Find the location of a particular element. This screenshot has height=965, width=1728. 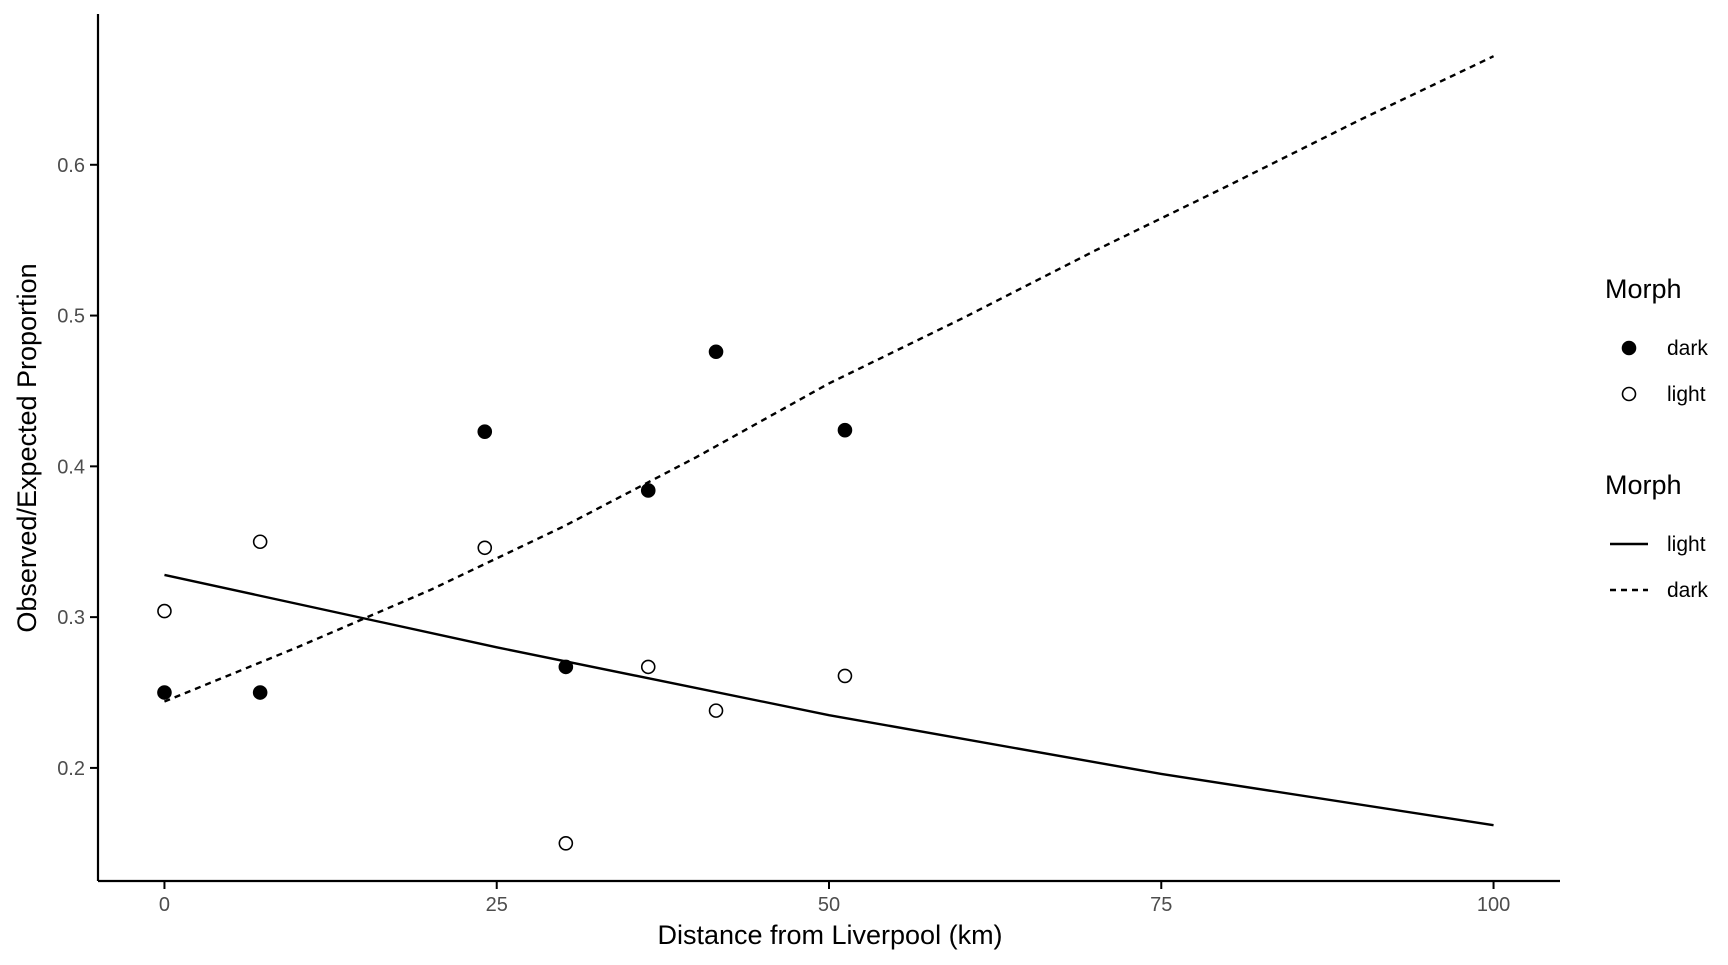

y-tick-label: 0.3 is located at coordinates (71, 618).